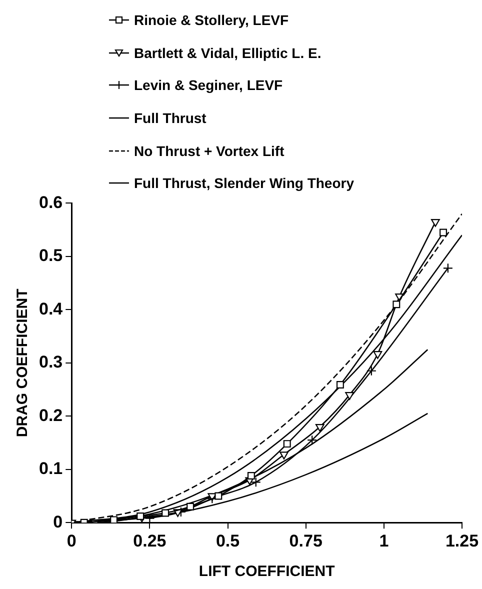 The height and width of the screenshot is (589, 482). I want to click on y-tick-label: 0.4, so click(51, 308).